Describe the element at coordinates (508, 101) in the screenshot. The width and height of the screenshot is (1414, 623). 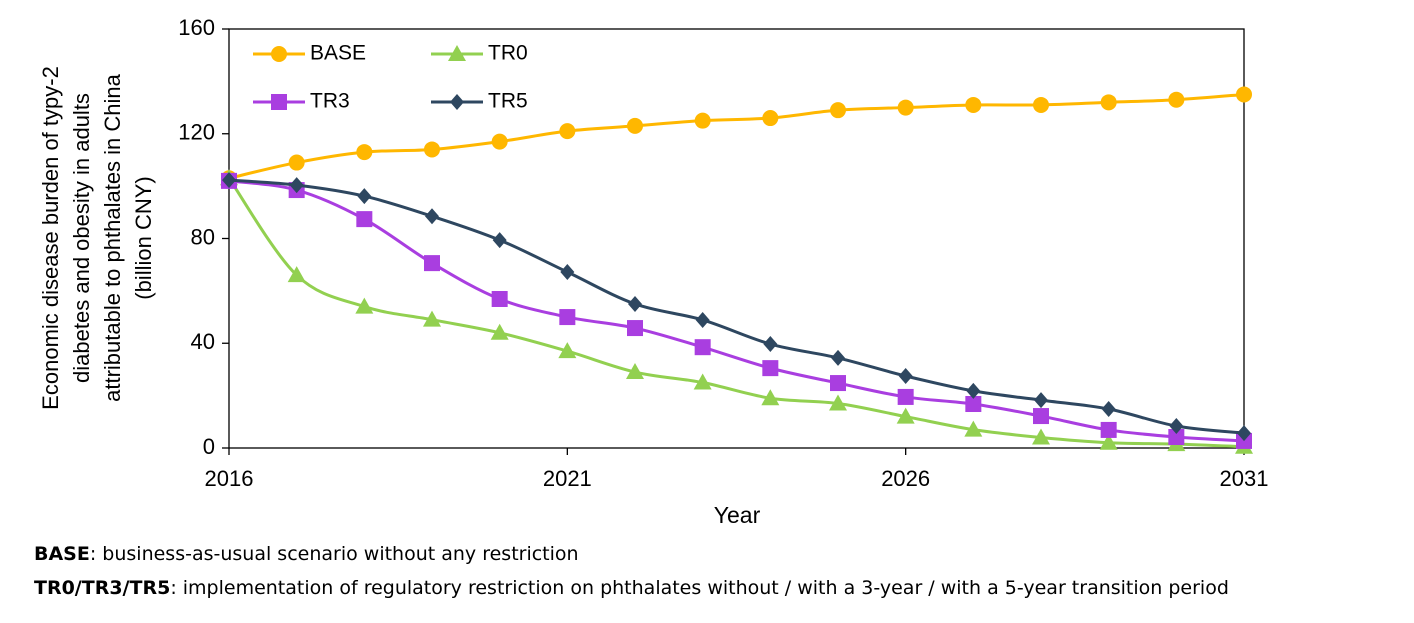
I see `legend-label: TR5` at that location.